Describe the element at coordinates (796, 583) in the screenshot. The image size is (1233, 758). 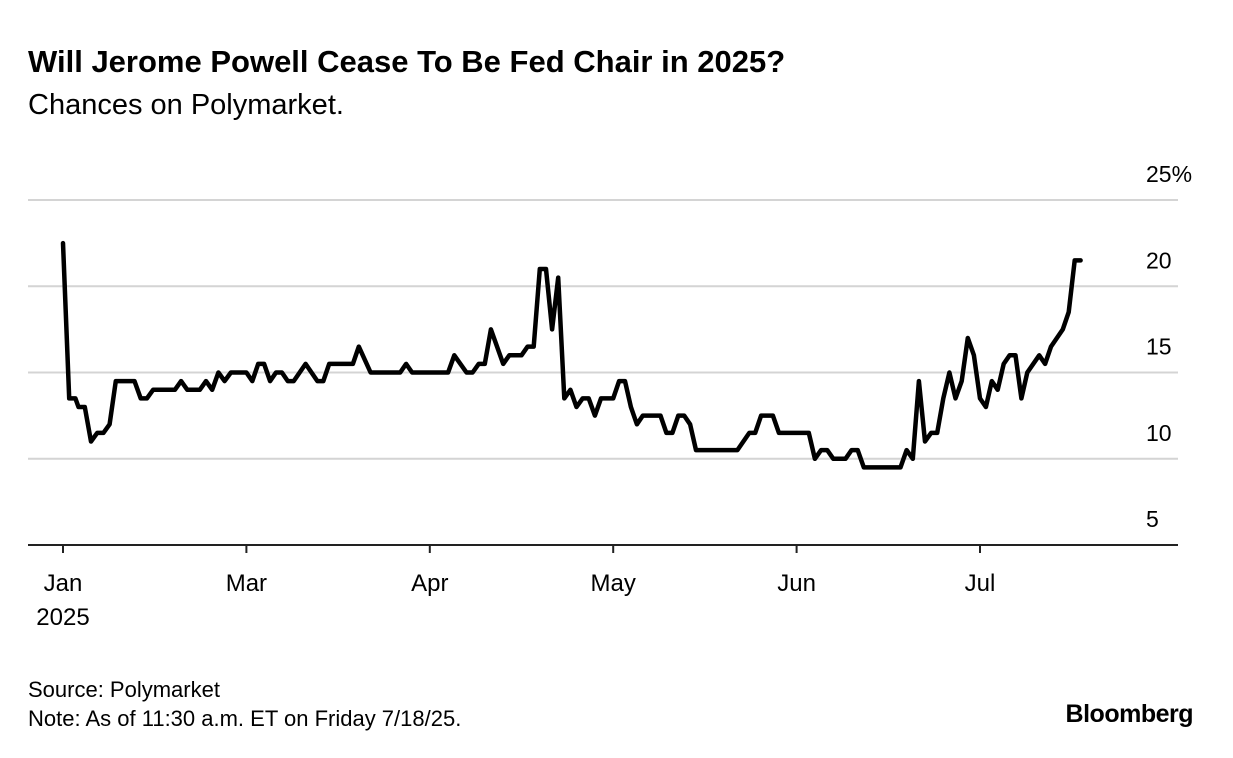
I see `x-tick-label: Jun` at that location.